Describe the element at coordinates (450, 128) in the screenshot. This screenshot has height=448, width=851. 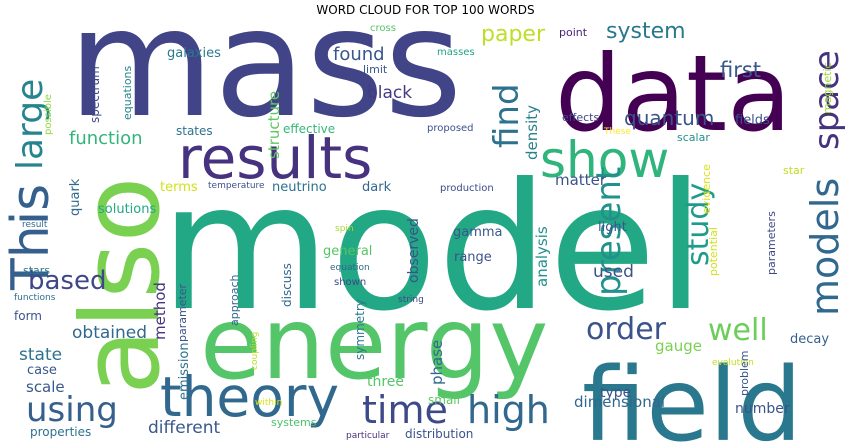
I see `word-proposed: proposed` at that location.